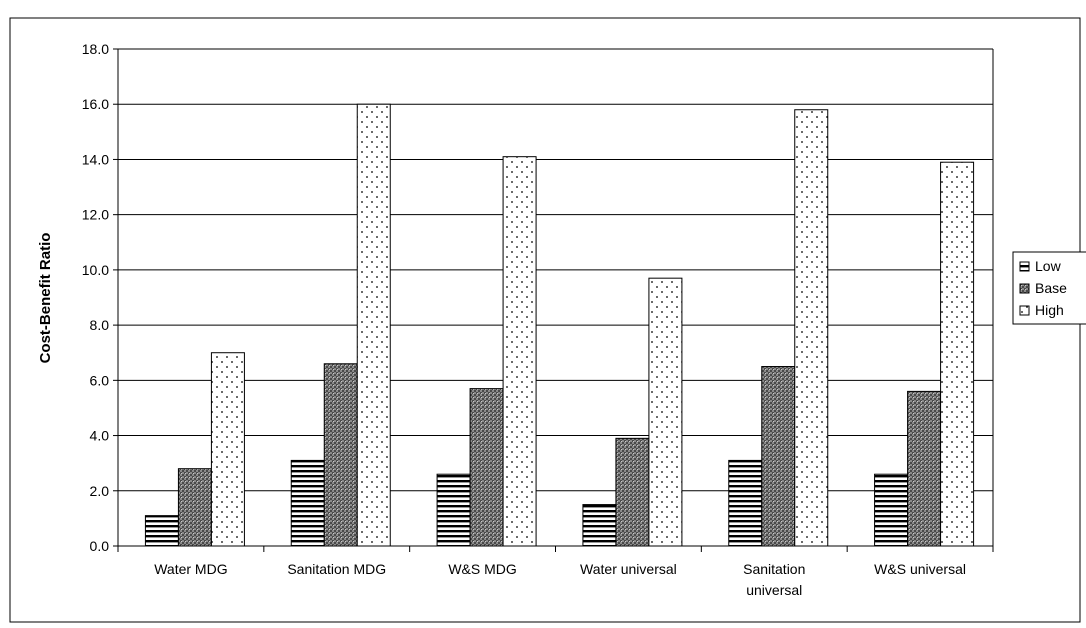  What do you see at coordinates (336, 569) in the screenshot?
I see `x-tick-label: Sanitation MDG` at bounding box center [336, 569].